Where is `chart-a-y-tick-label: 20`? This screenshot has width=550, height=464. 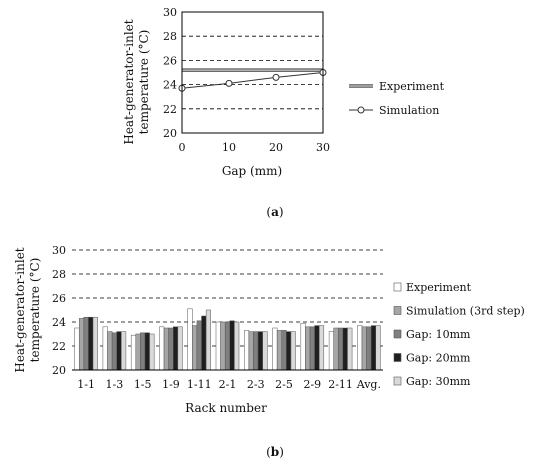 chart-a-y-tick-label: 20 is located at coordinates (170, 133).